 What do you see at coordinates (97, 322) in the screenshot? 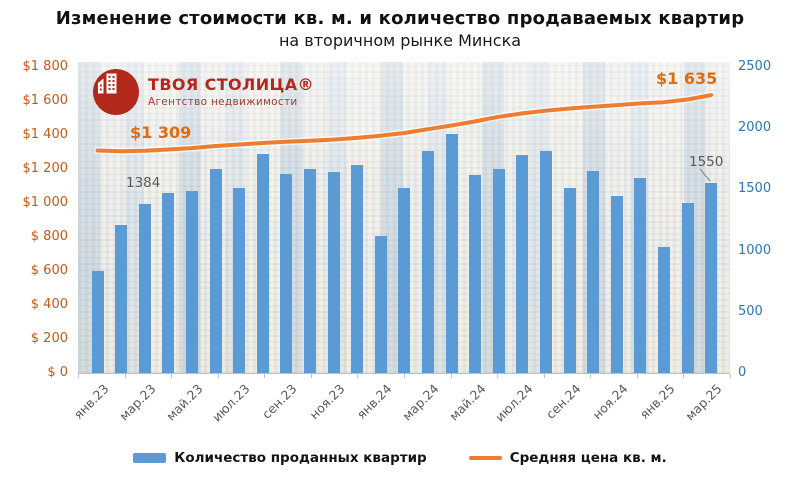
I see `bar-янв.23` at bounding box center [97, 322].